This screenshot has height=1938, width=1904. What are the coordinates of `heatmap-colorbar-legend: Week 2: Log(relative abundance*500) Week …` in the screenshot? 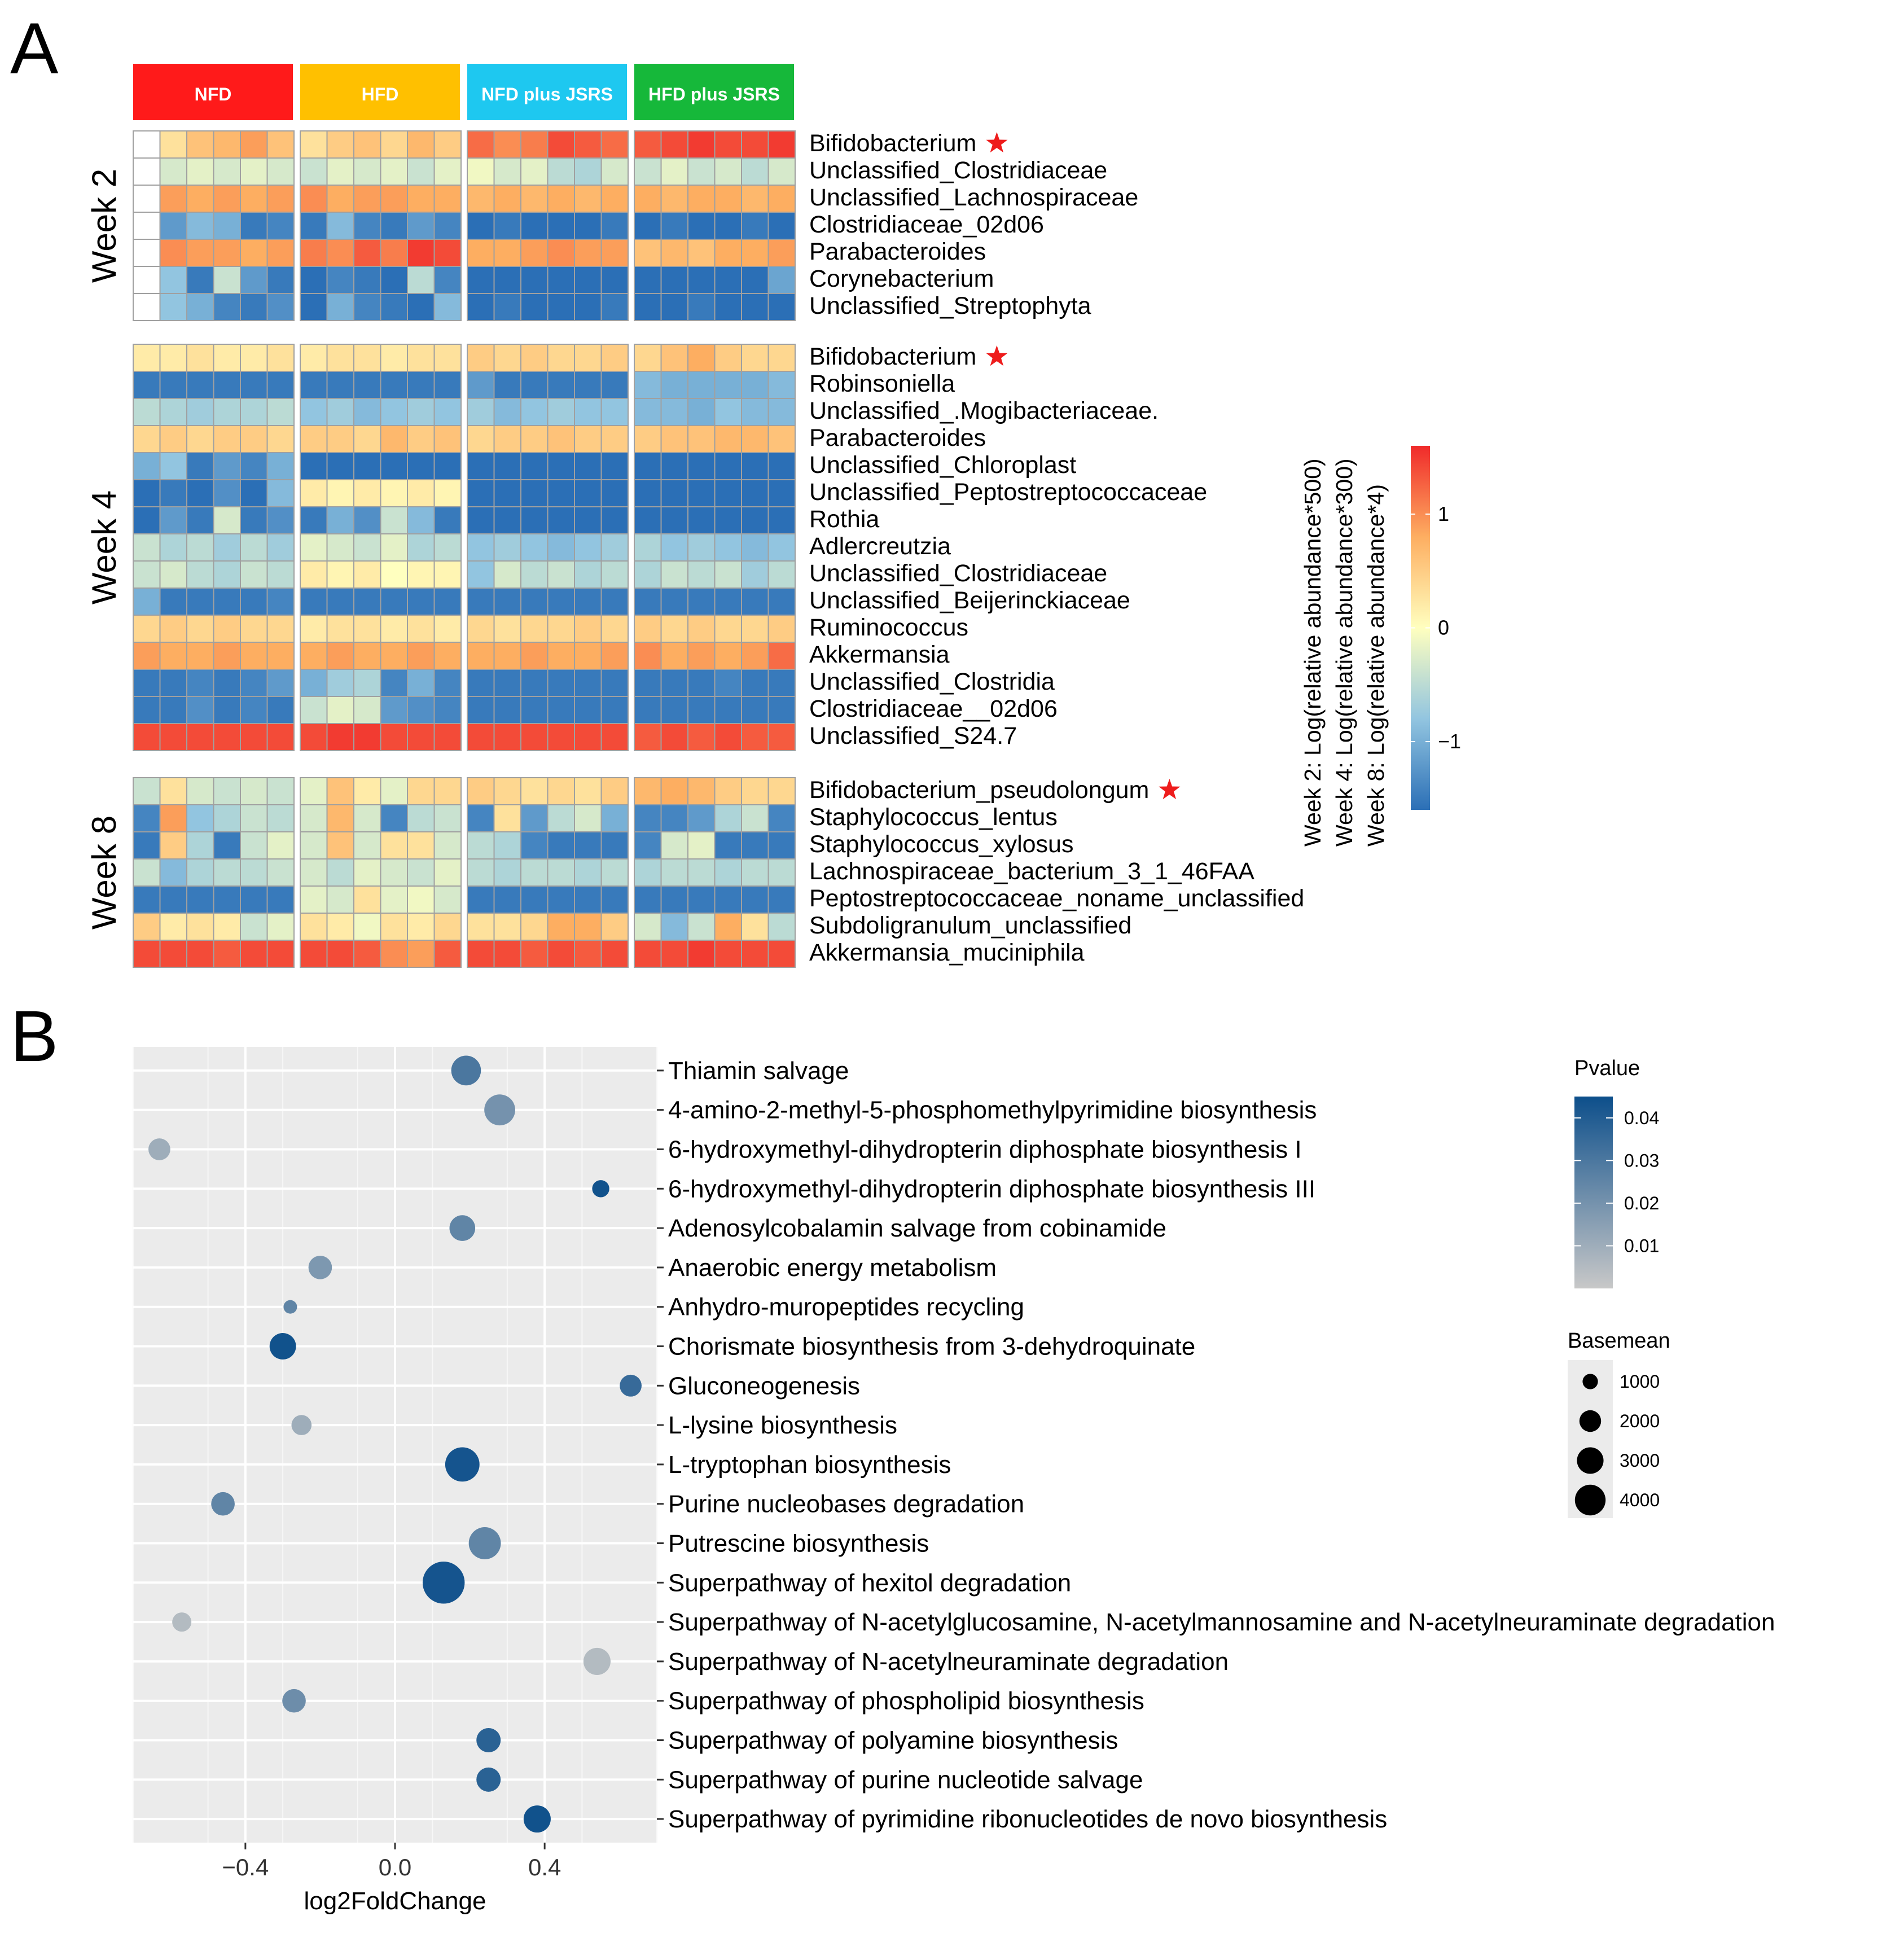 It's located at (1380, 646).